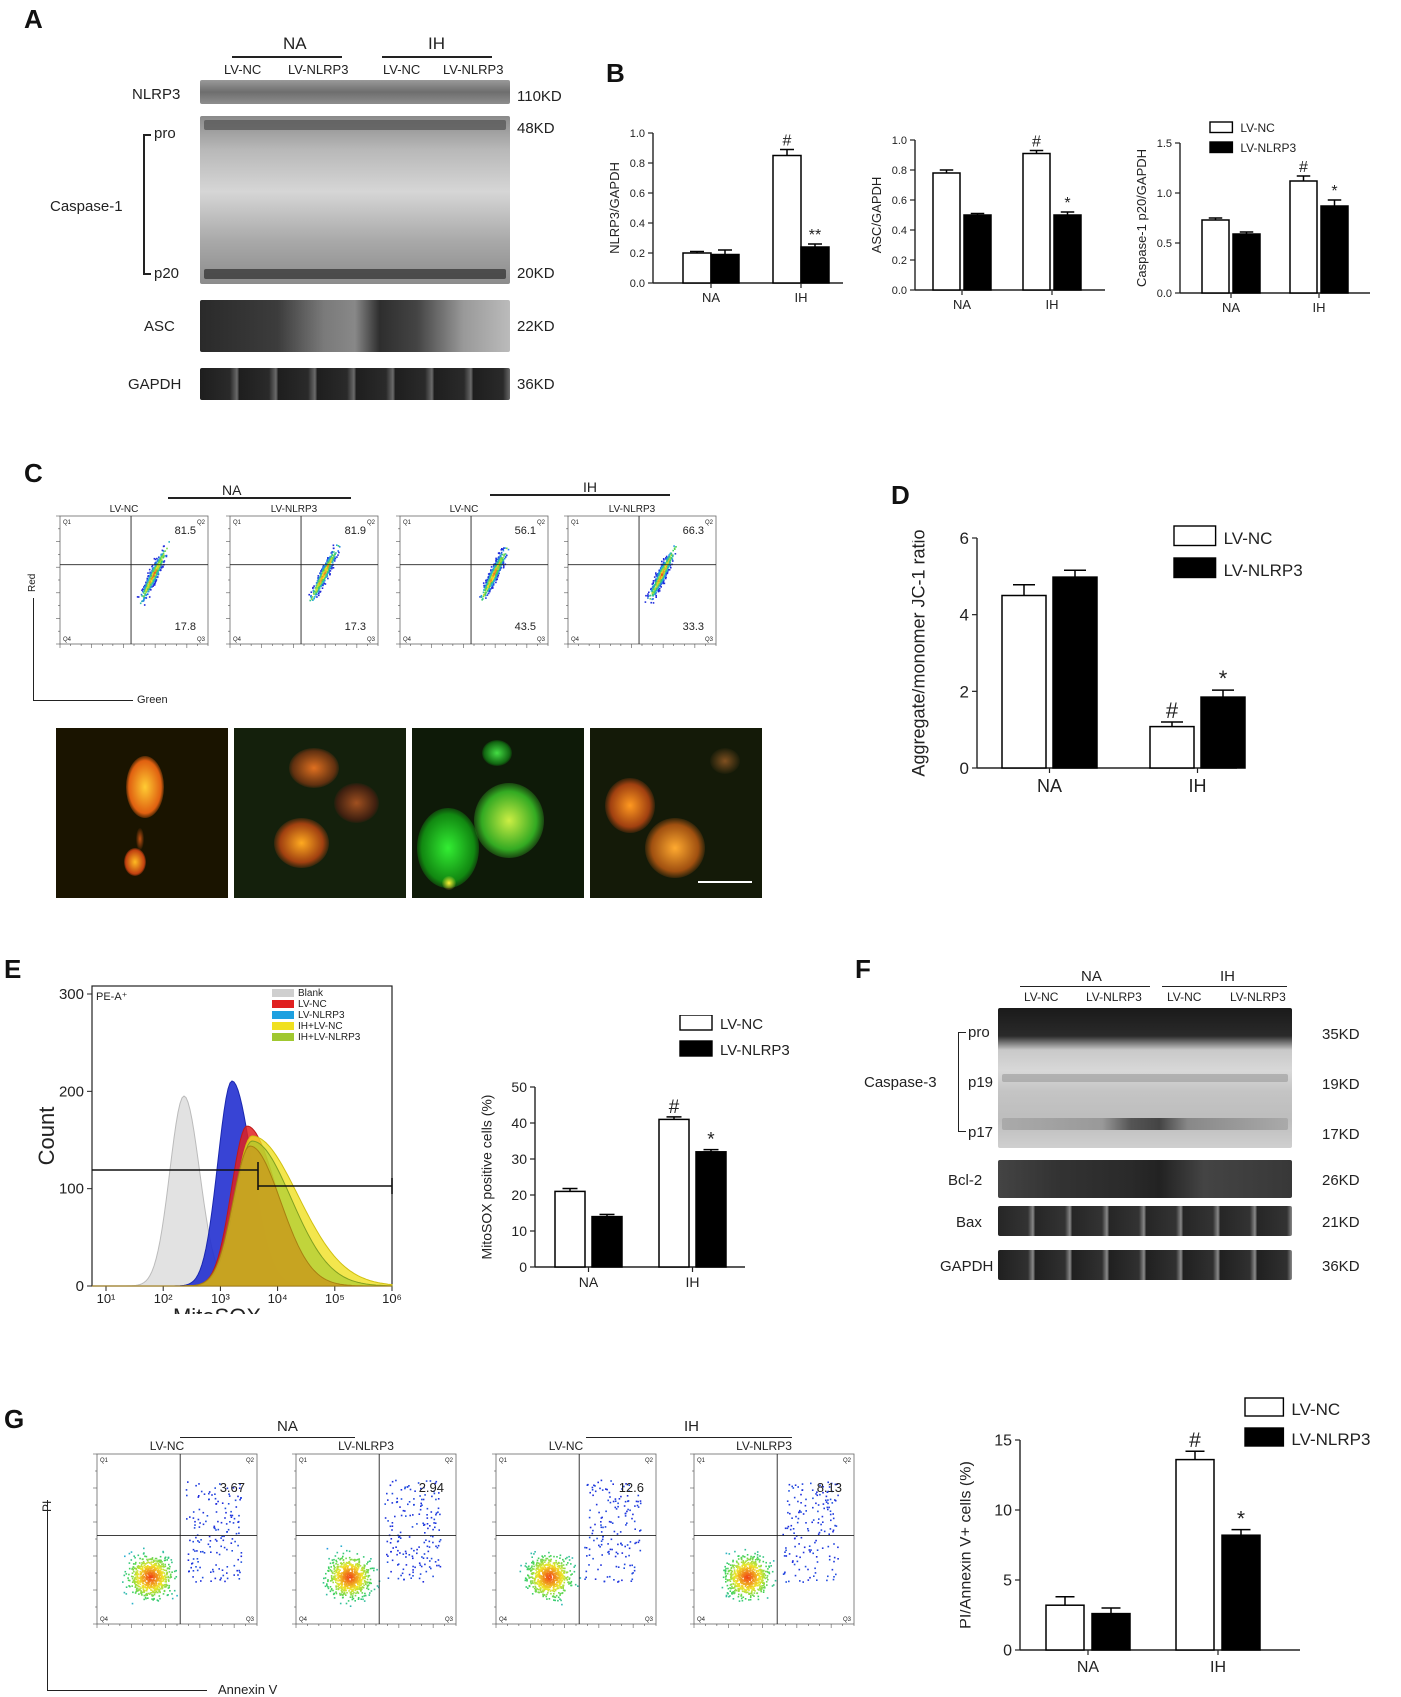 The height and width of the screenshot is (1697, 1401). Describe the element at coordinates (1248, 538) in the screenshot. I see `legend-label: LV-NC` at that location.